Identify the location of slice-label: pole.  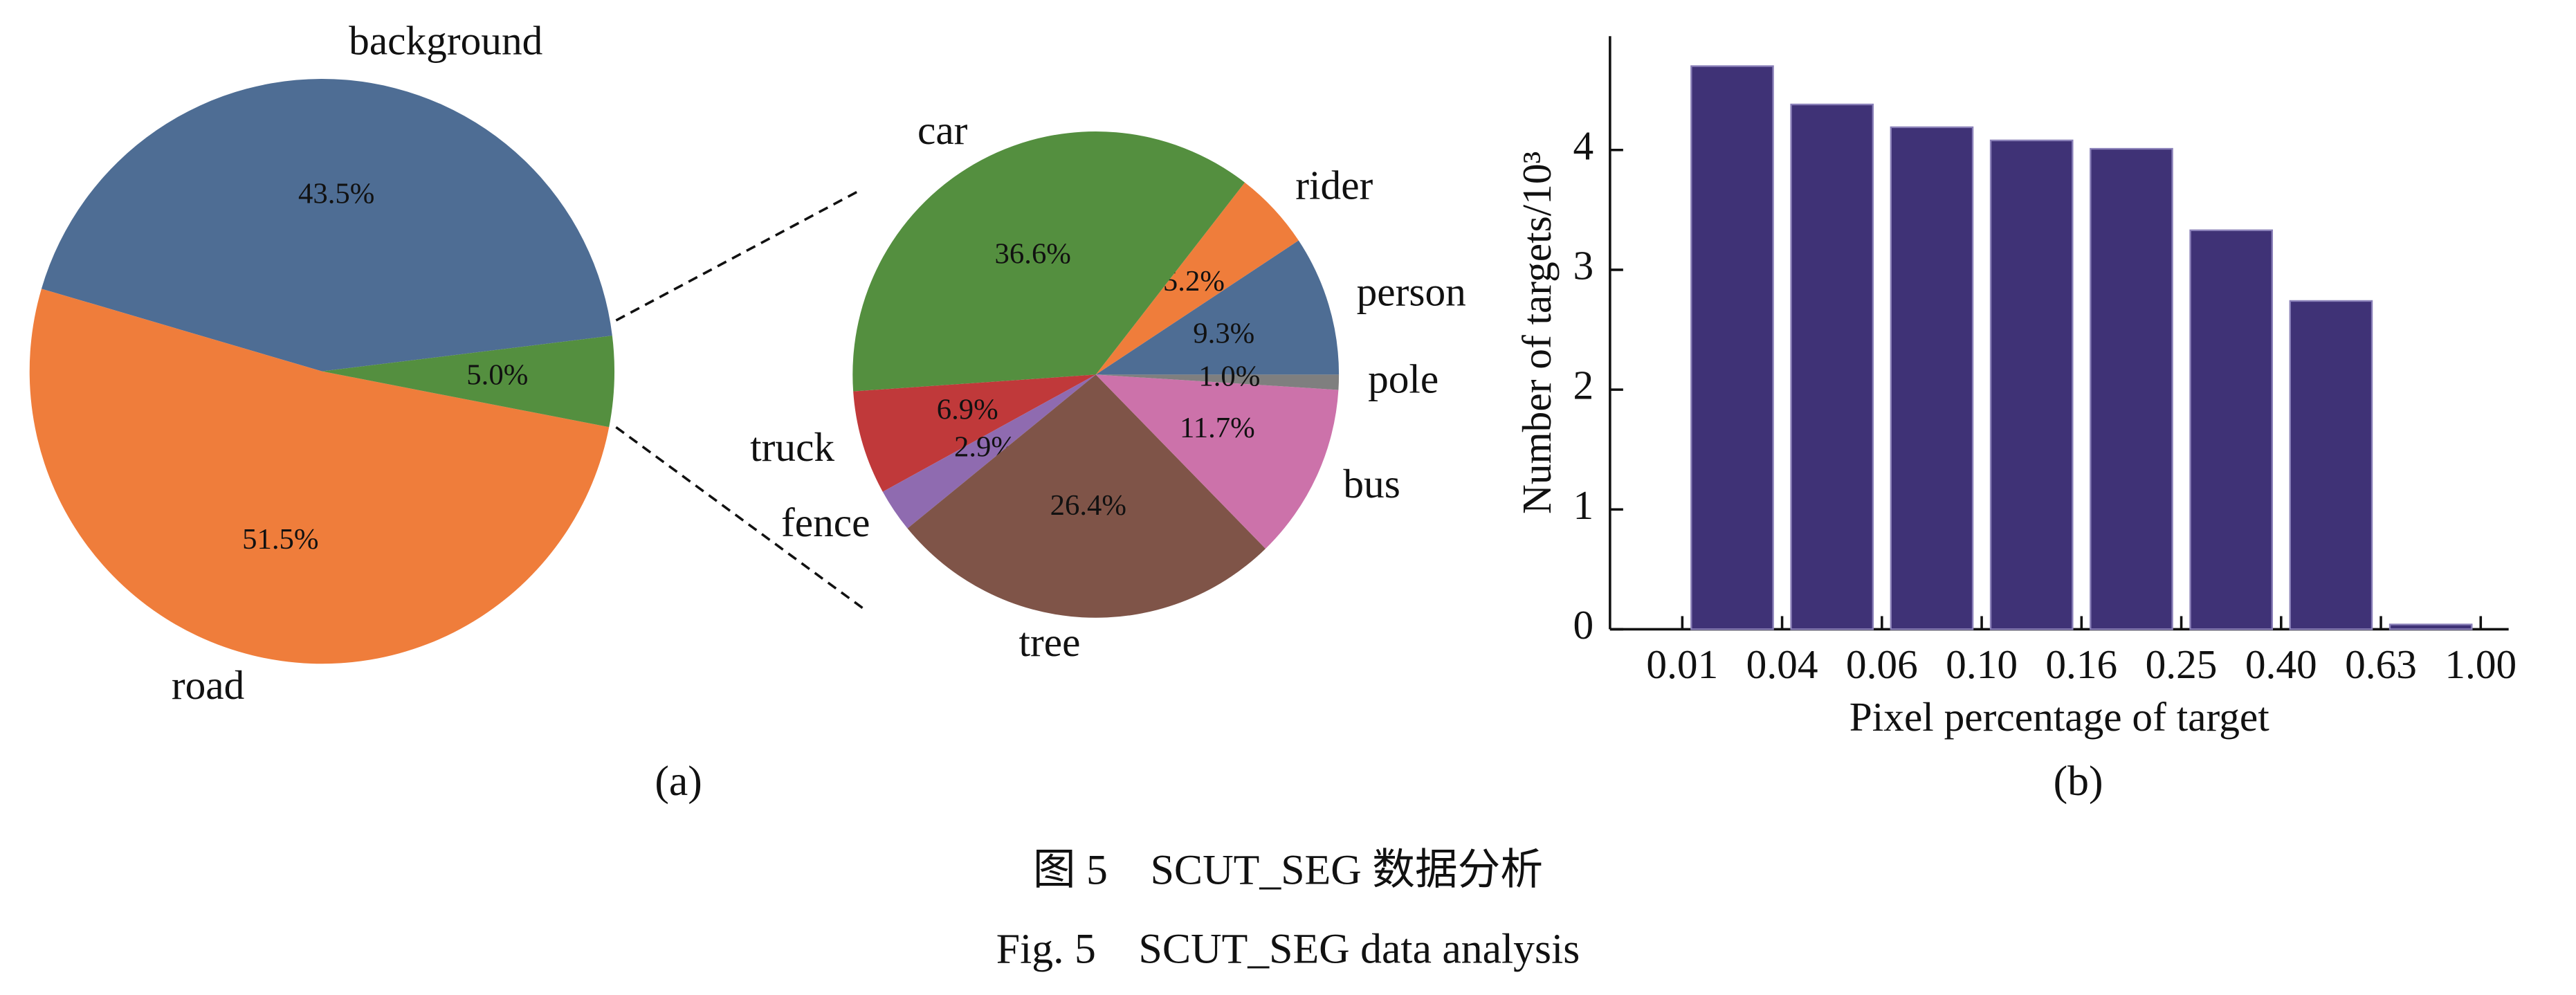
(1403, 378).